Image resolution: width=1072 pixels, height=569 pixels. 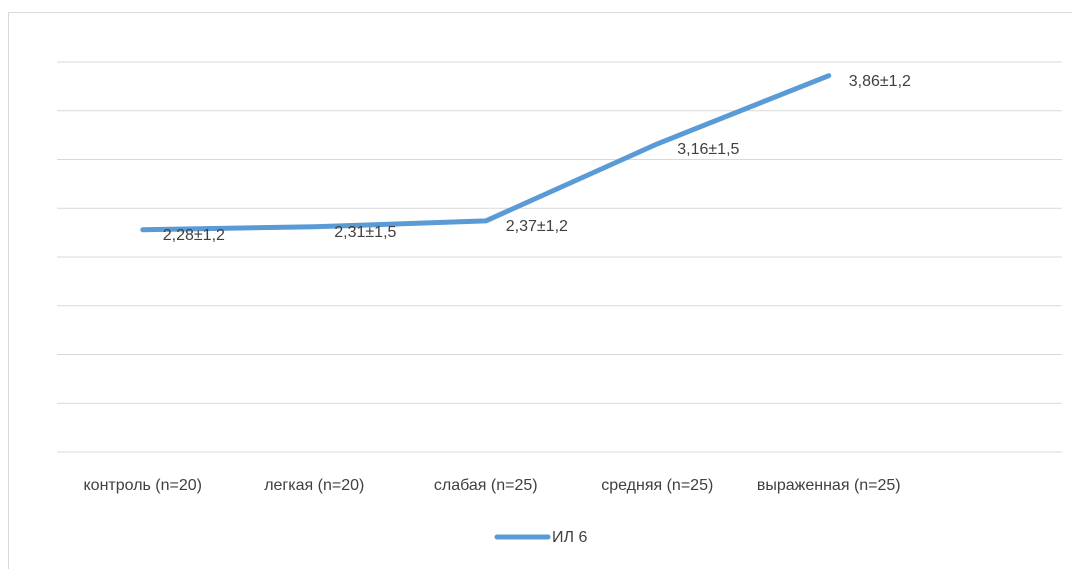 I want to click on x-tick-label: легкая (n=20), so click(x=314, y=485).